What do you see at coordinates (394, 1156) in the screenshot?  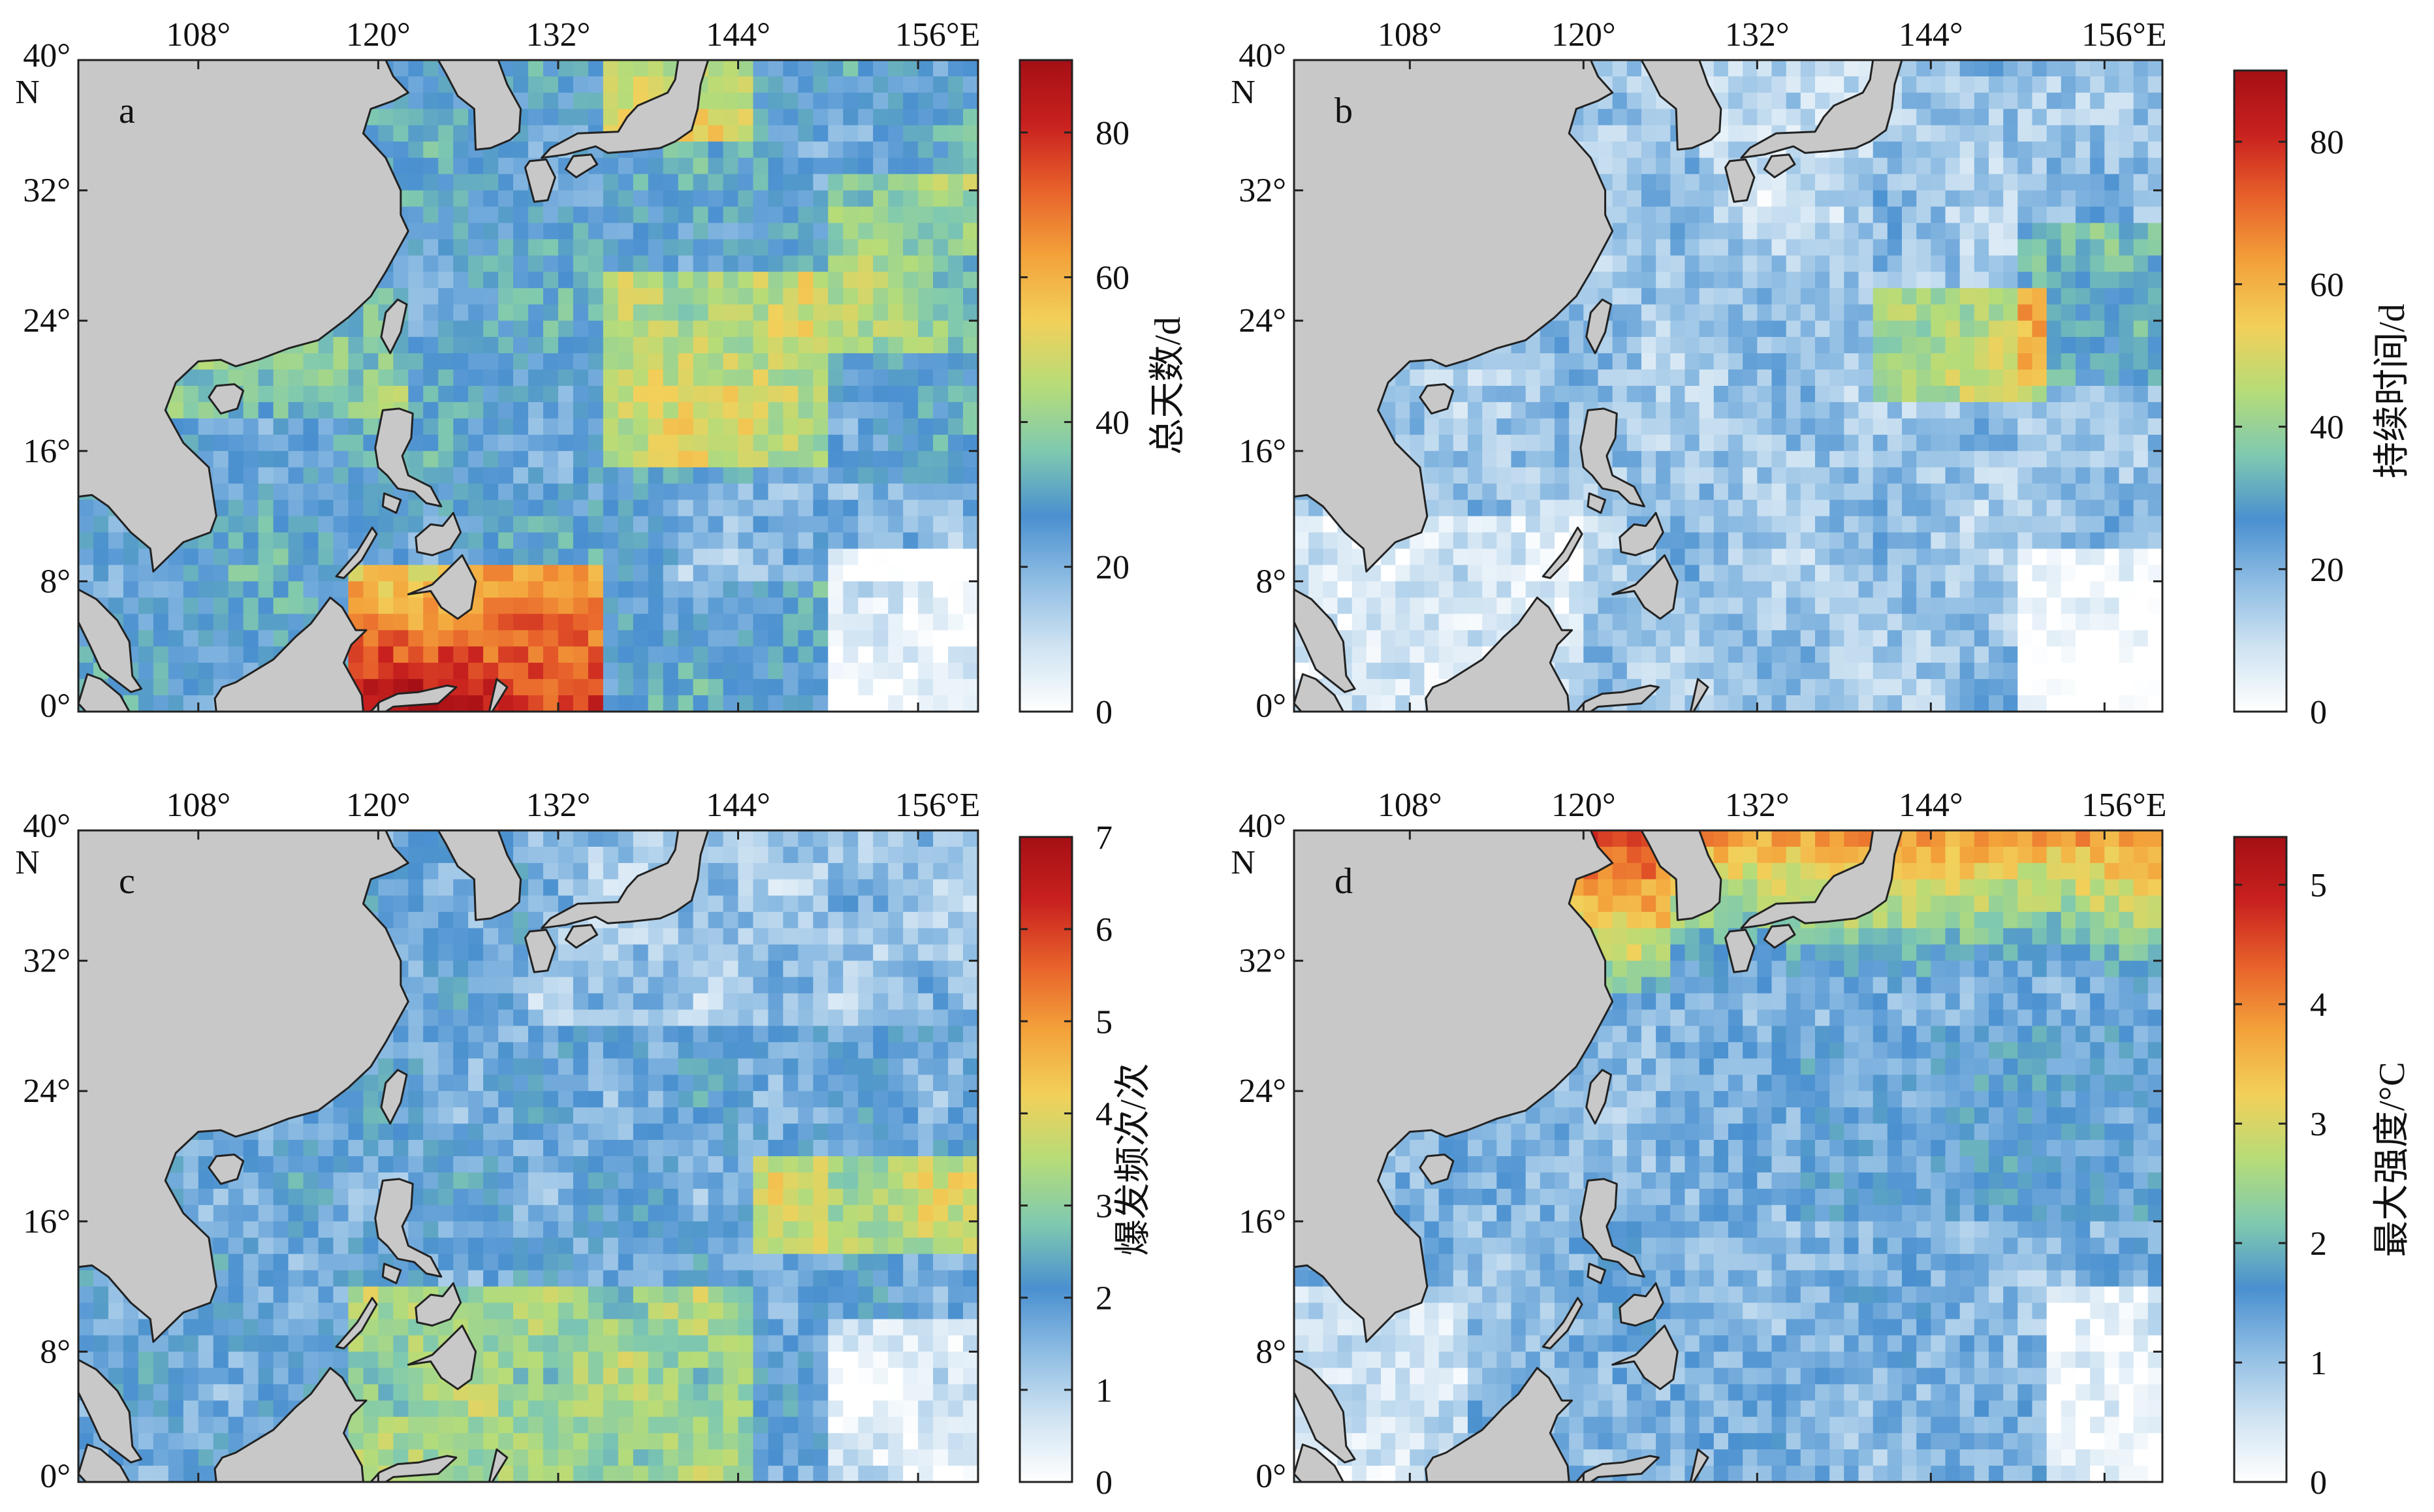 I see `land-mask-c` at bounding box center [394, 1156].